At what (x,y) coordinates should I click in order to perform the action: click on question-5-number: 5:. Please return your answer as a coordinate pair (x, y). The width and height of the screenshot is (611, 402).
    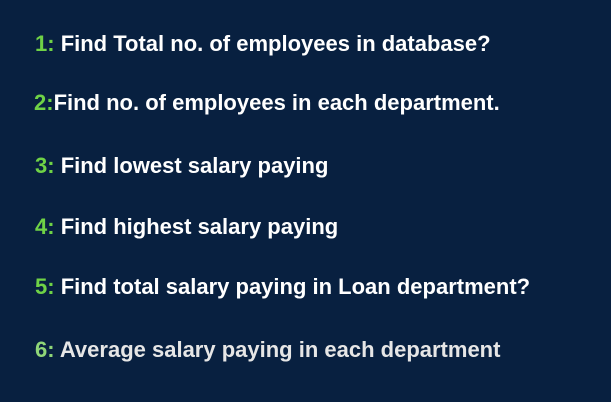
    Looking at the image, I should click on (45, 286).